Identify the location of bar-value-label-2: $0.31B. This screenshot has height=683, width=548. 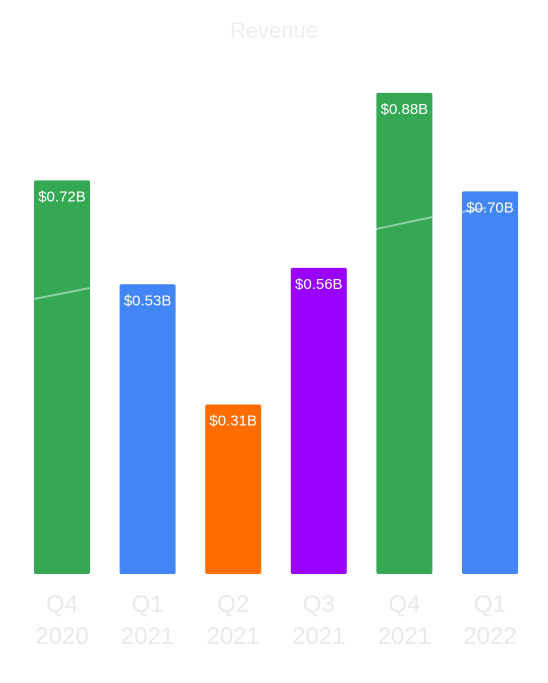
(233, 421).